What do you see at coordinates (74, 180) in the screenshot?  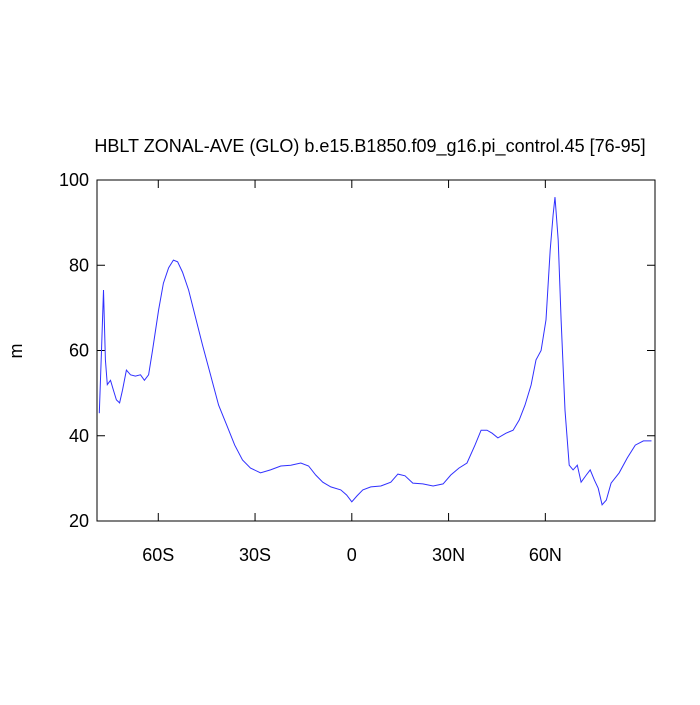 I see `y-tick-label: 100` at bounding box center [74, 180].